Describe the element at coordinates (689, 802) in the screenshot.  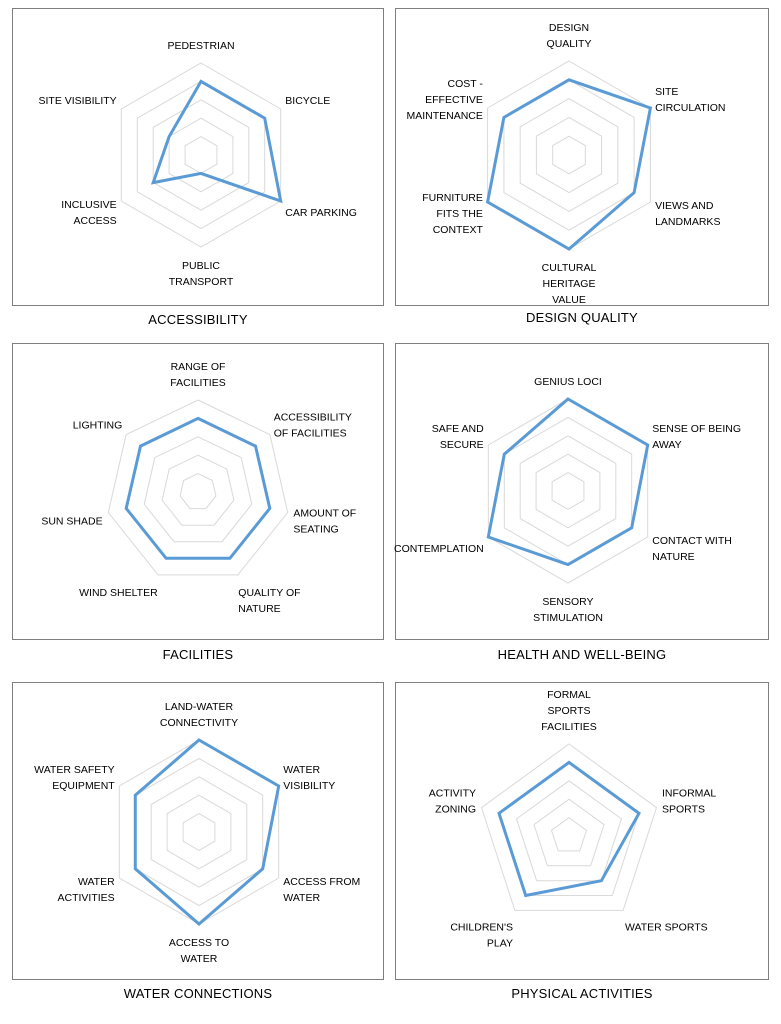
I see `axis-label: INFORMAL SPORTS` at that location.